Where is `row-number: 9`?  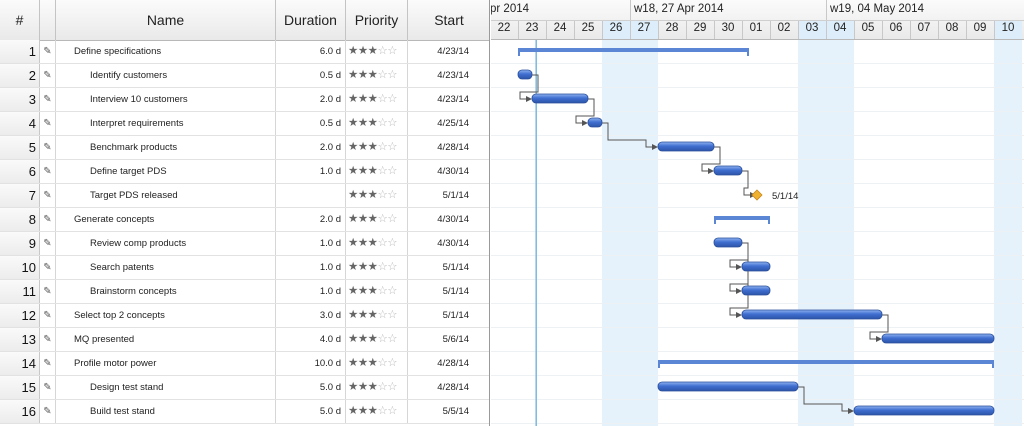
row-number: 9 is located at coordinates (20, 243).